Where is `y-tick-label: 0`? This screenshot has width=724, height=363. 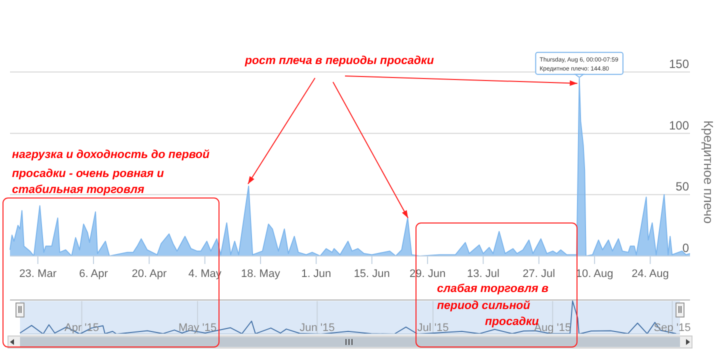
y-tick-label: 0 is located at coordinates (686, 248).